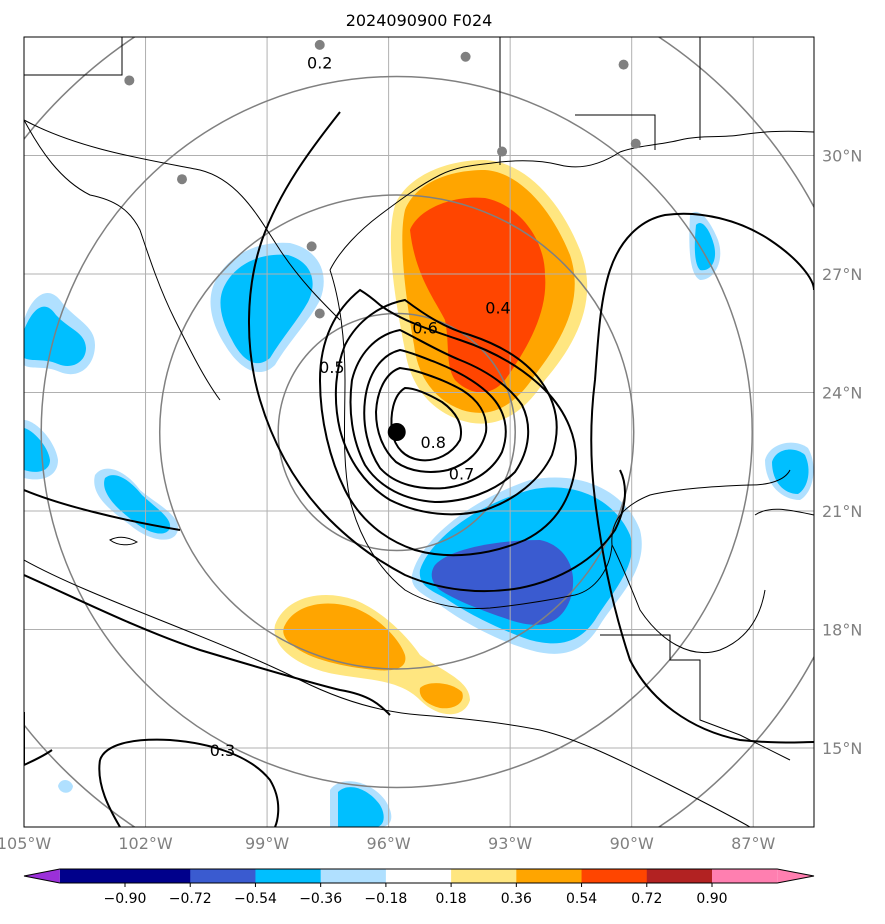 The height and width of the screenshot is (924, 885). What do you see at coordinates (510, 843) in the screenshot?
I see `longitude-label: 93°W` at bounding box center [510, 843].